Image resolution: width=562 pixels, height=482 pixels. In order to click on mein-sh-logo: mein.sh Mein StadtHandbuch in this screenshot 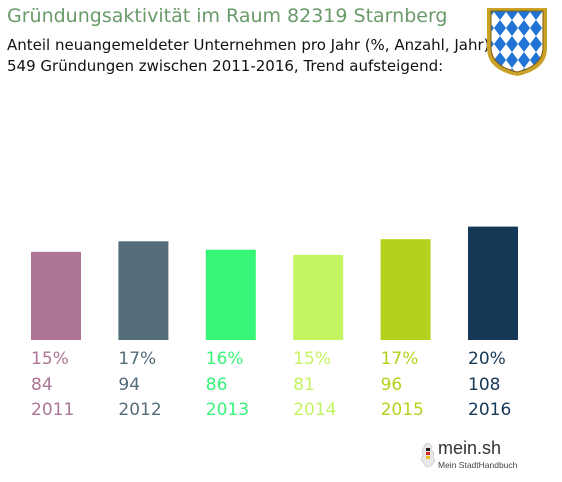, I will do `click(473, 457)`.